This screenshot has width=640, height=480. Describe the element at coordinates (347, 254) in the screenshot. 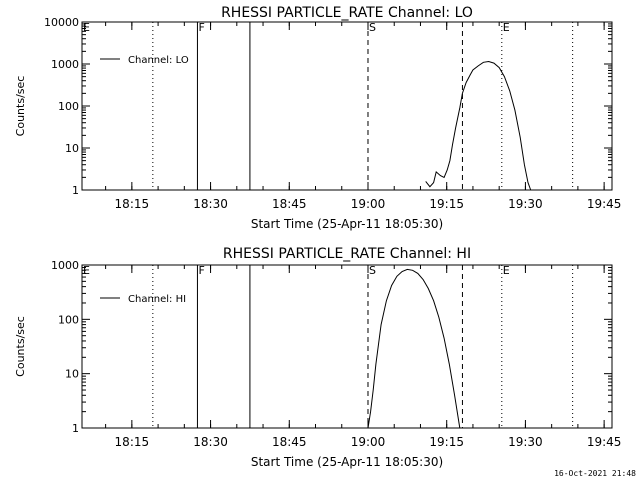

I see `chart-title: RHESSI PARTICLE_RATE Channel: HI` at that location.